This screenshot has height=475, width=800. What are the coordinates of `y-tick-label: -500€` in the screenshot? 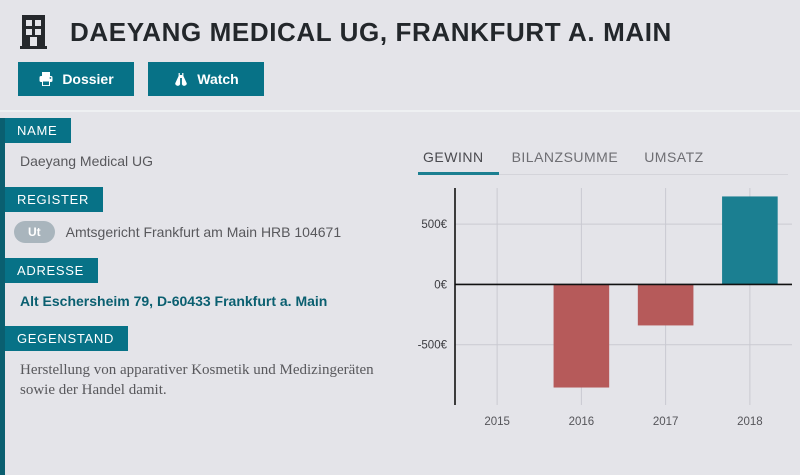 It's located at (433, 346).